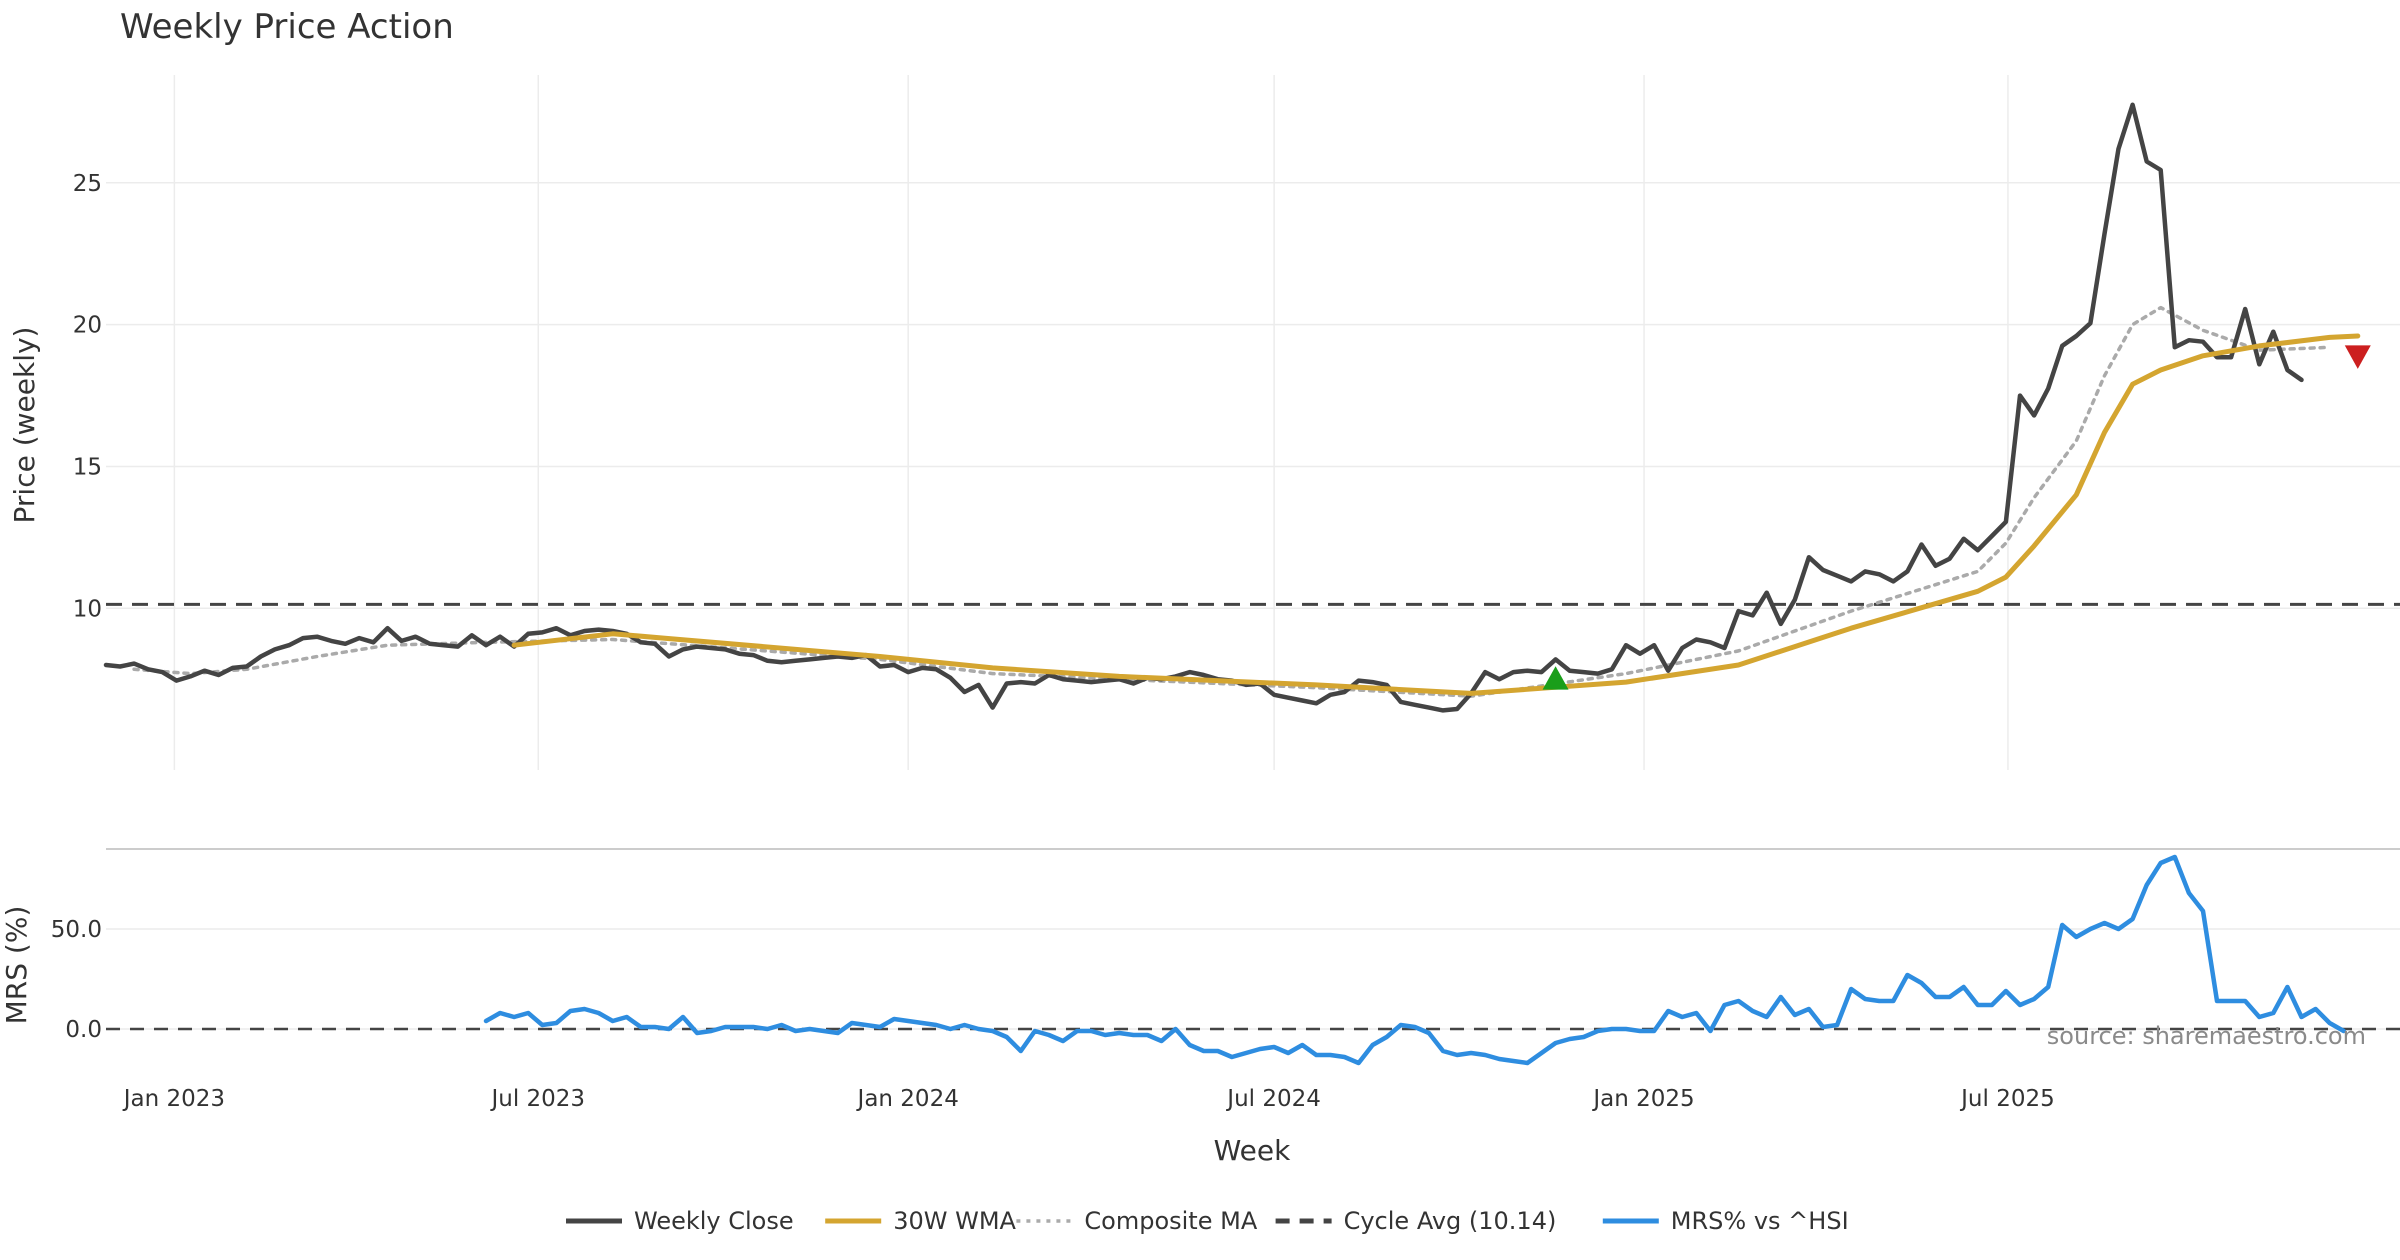  What do you see at coordinates (173, 1099) in the screenshot?
I see `x-tick-label: Jan 2023` at bounding box center [173, 1099].